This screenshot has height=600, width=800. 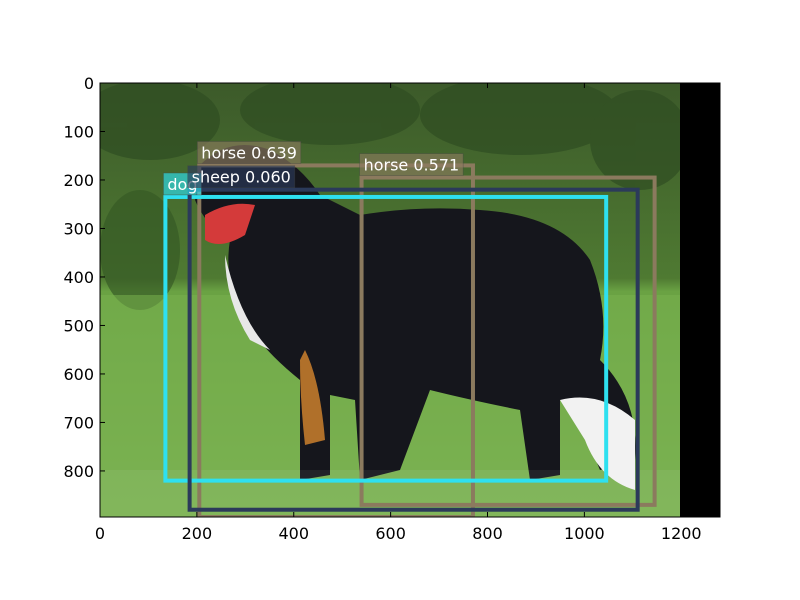 I want to click on y-tick-label: 700, so click(x=78, y=422).